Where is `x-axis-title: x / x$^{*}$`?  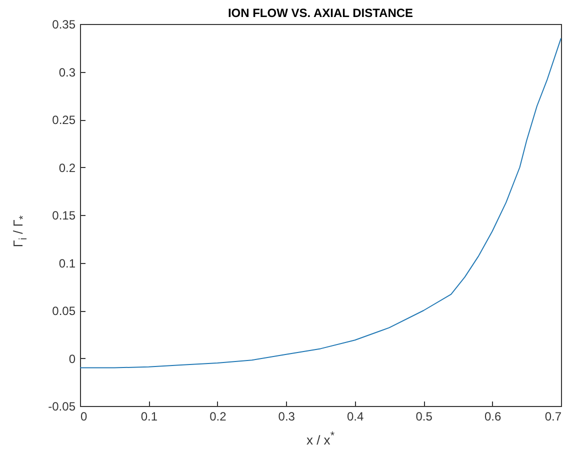
x-axis-title: x / x$^{*}$ is located at coordinates (320, 439).